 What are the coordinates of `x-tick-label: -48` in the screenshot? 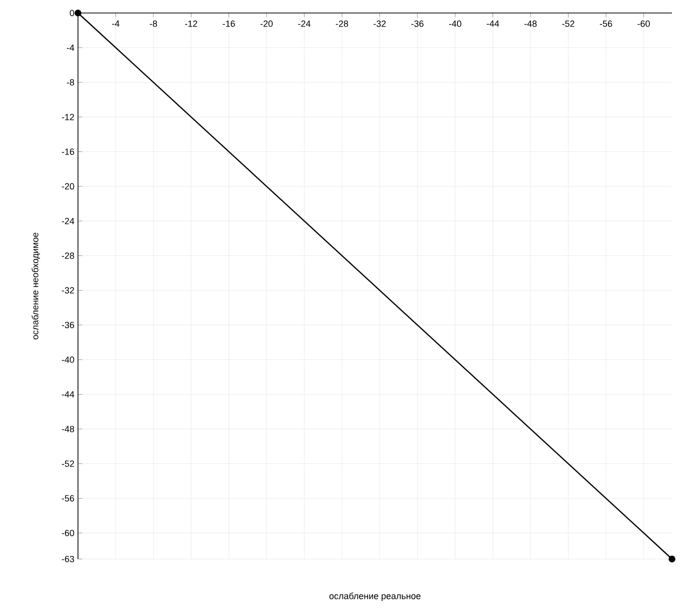 It's located at (530, 23).